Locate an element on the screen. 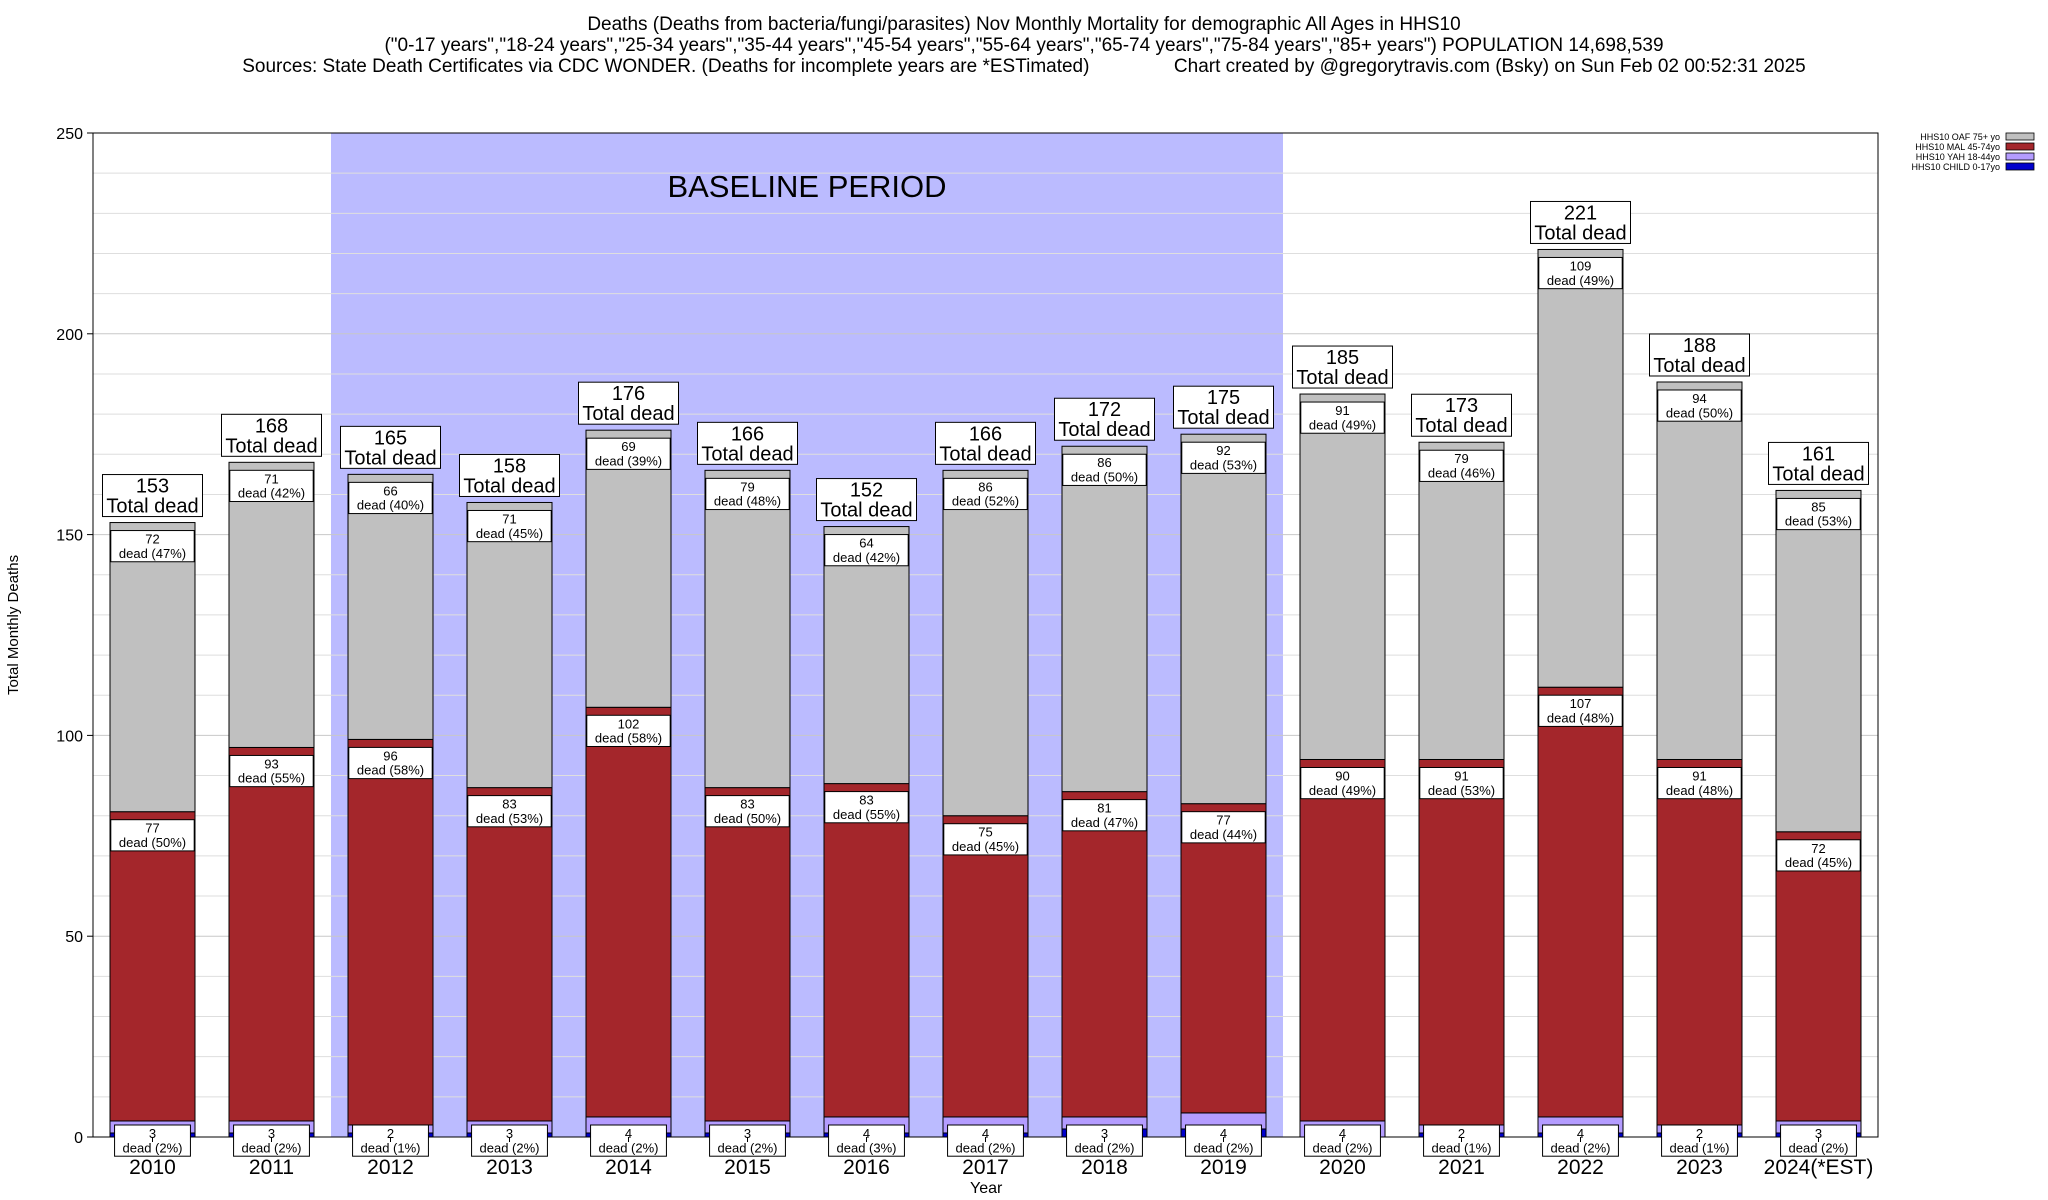 The width and height of the screenshot is (2048, 1200). mal-label-percent: dead (45%) is located at coordinates (985, 846).